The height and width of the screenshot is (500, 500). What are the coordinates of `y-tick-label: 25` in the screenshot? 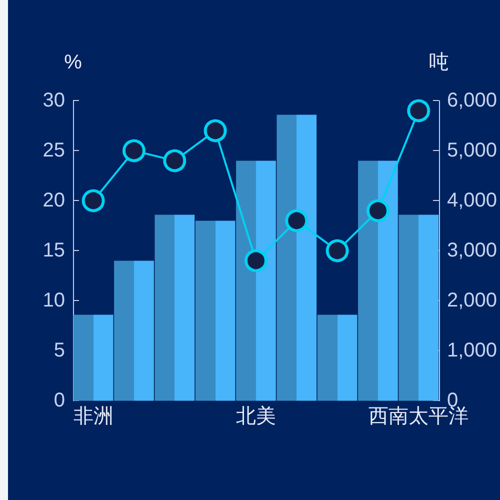 It's located at (53, 151).